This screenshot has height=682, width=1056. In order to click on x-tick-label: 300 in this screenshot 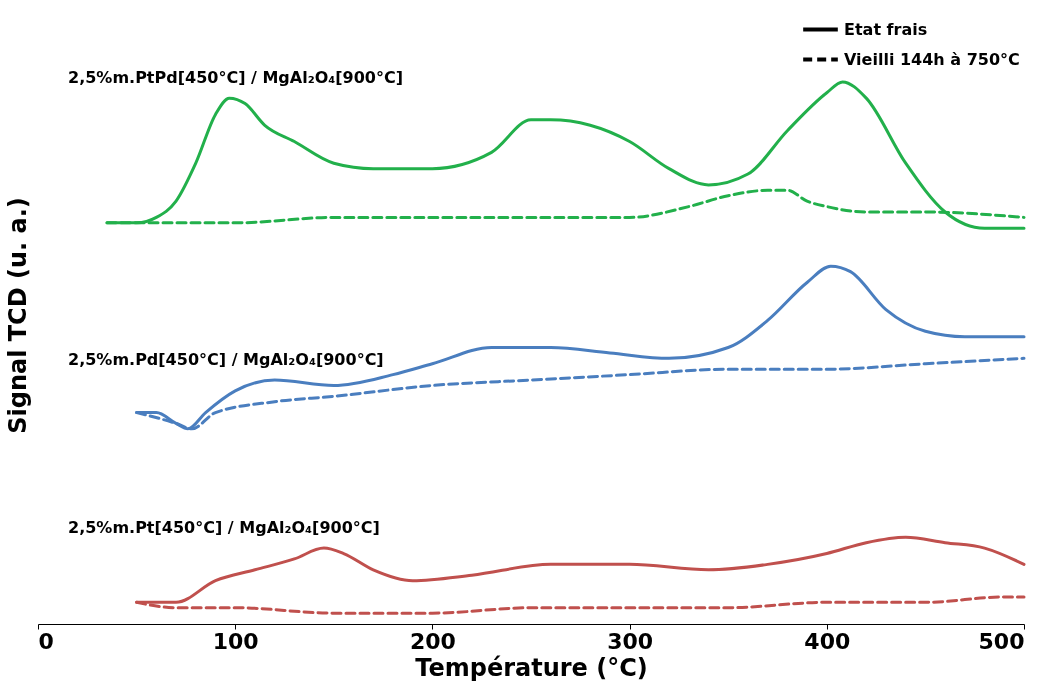, I will do `click(630, 641)`.